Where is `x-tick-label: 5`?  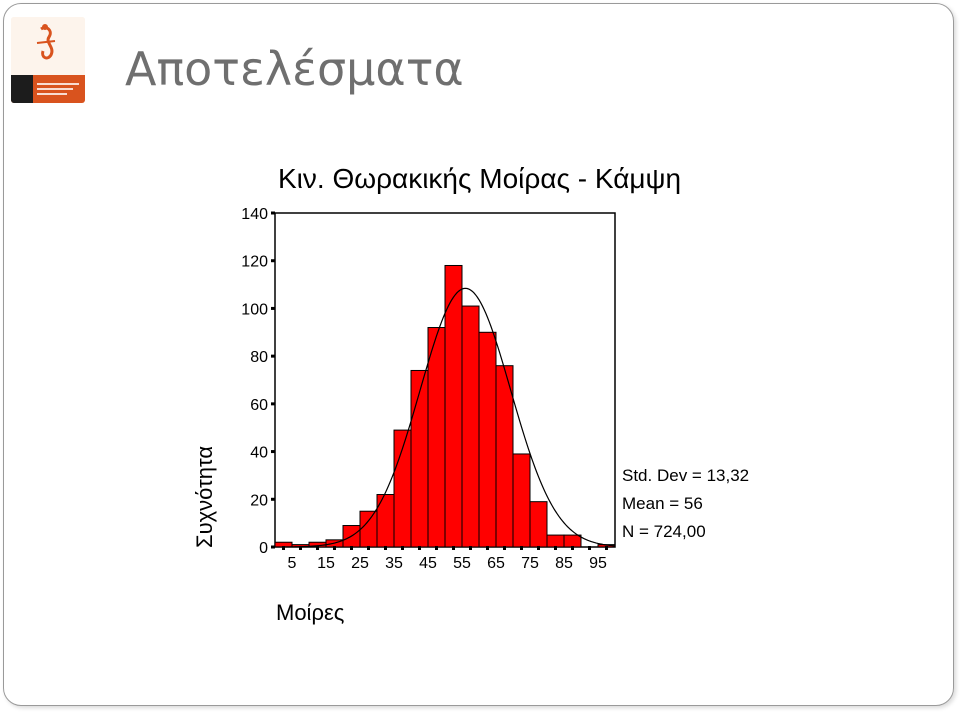
x-tick-label: 5 is located at coordinates (292, 562).